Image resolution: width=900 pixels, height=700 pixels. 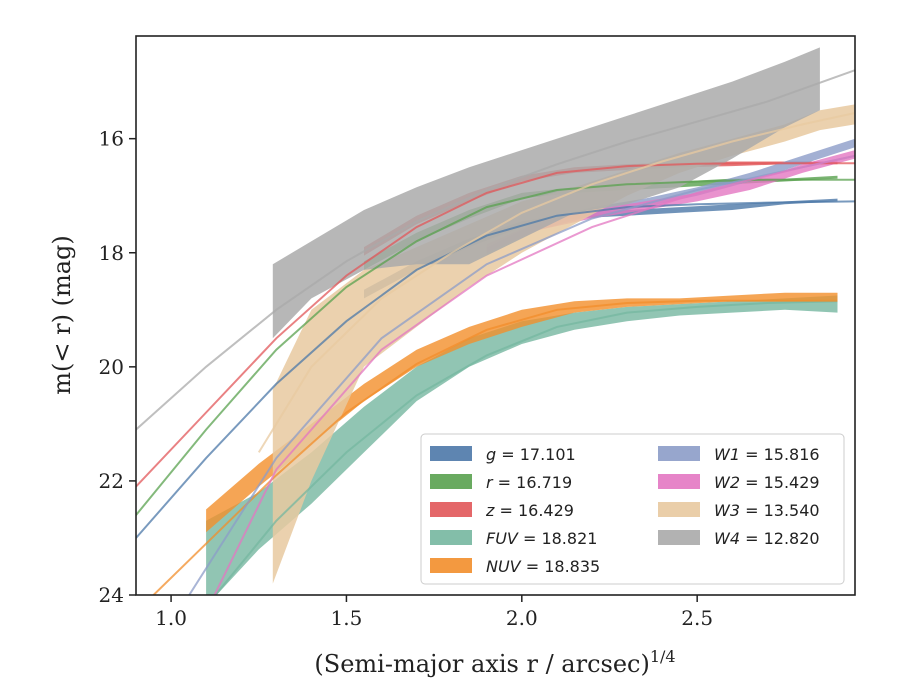 I want to click on y-tick-label: 24, so click(x=111, y=595).